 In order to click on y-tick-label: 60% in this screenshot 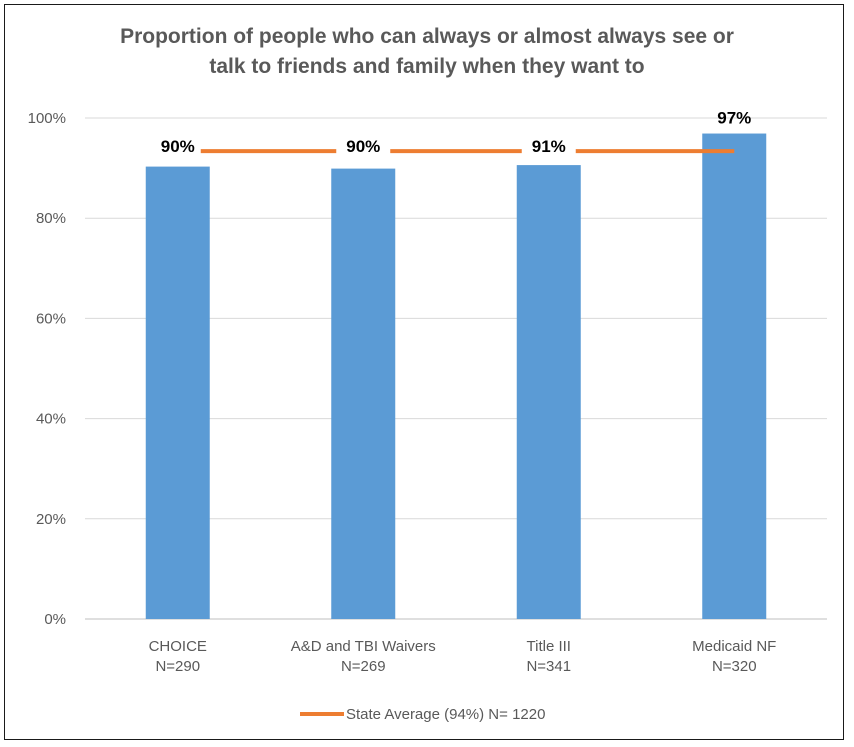, I will do `click(51, 318)`.